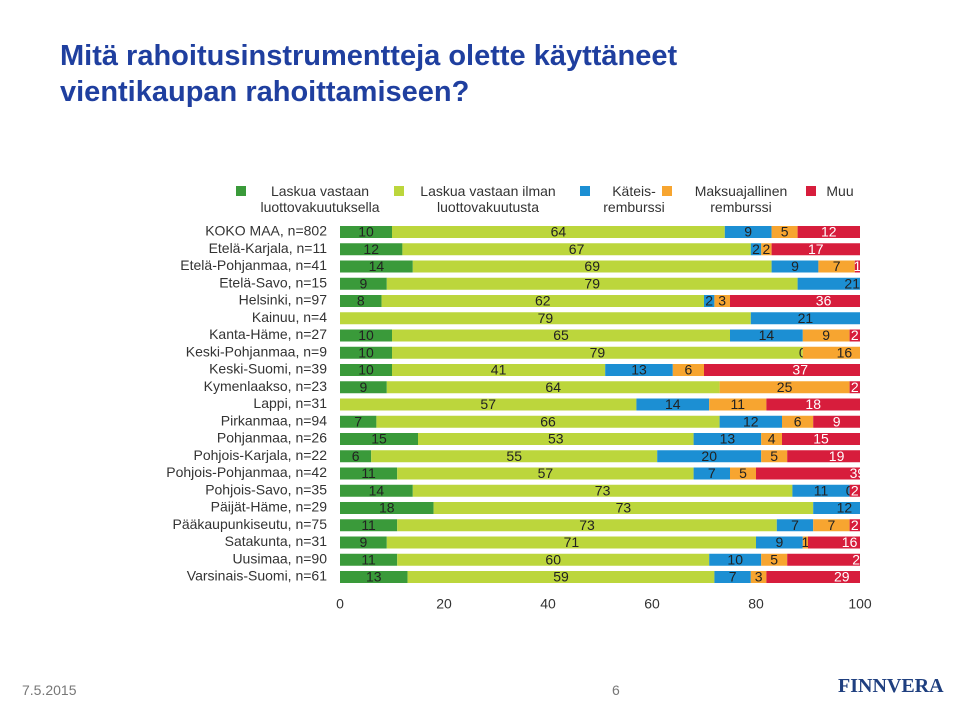 Image resolution: width=960 pixels, height=702 pixels. What do you see at coordinates (379, 439) in the screenshot?
I see `data-label: 15` at bounding box center [379, 439].